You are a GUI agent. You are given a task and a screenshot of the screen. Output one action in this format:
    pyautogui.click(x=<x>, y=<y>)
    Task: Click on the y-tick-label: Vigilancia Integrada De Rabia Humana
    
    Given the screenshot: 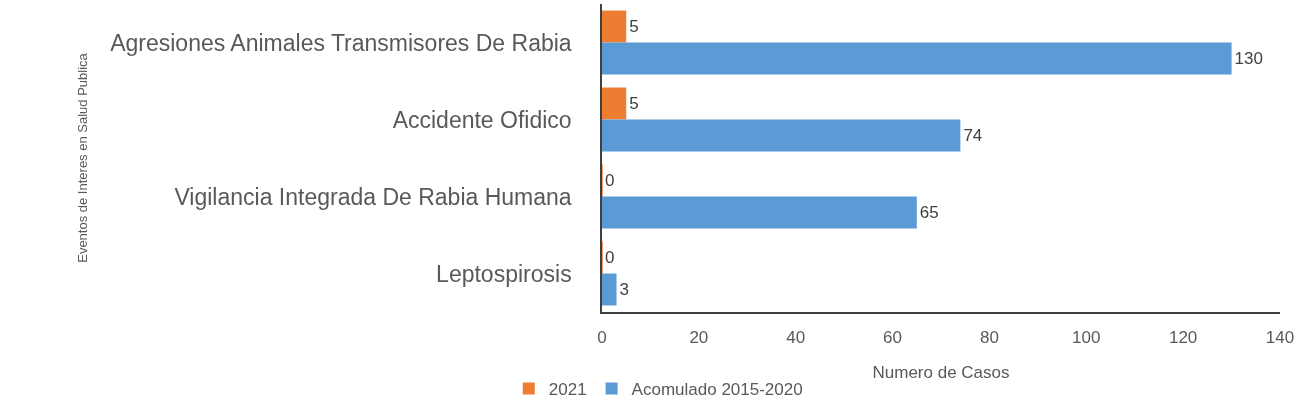 What is the action you would take?
    pyautogui.click(x=373, y=196)
    